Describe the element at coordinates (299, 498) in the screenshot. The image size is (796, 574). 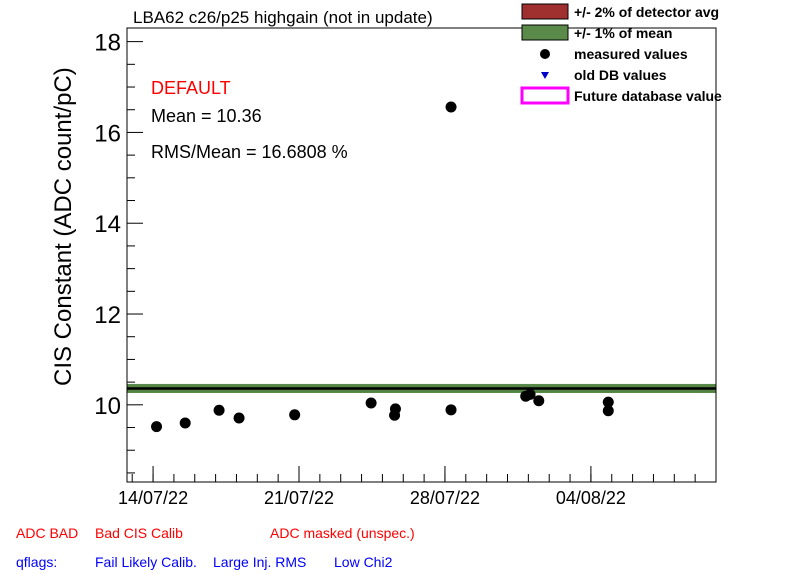
I see `x-tick-label: 21/07/22` at that location.